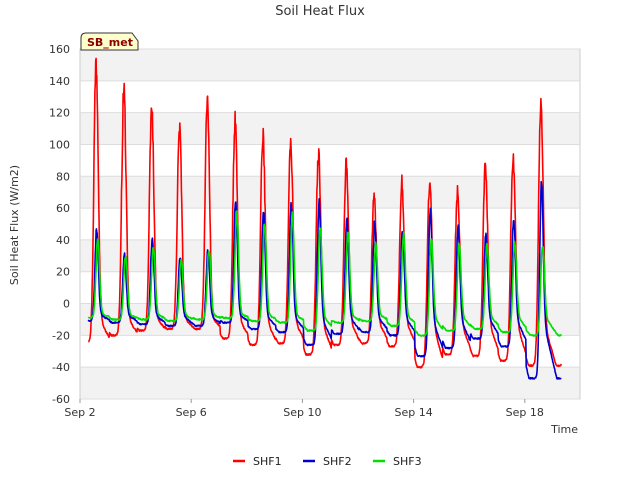  What do you see at coordinates (79, 412) in the screenshot?
I see `x-tick-label: Sep 2` at bounding box center [79, 412].